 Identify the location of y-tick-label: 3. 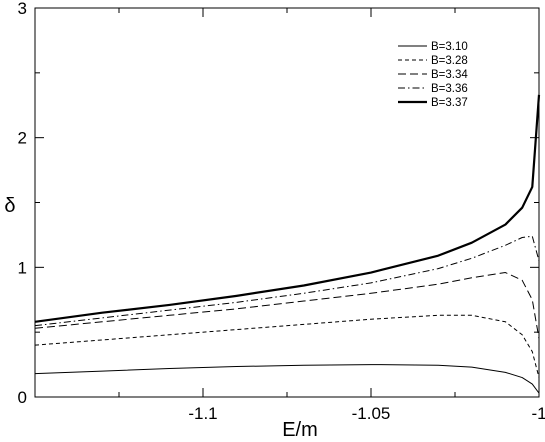
(22, 9).